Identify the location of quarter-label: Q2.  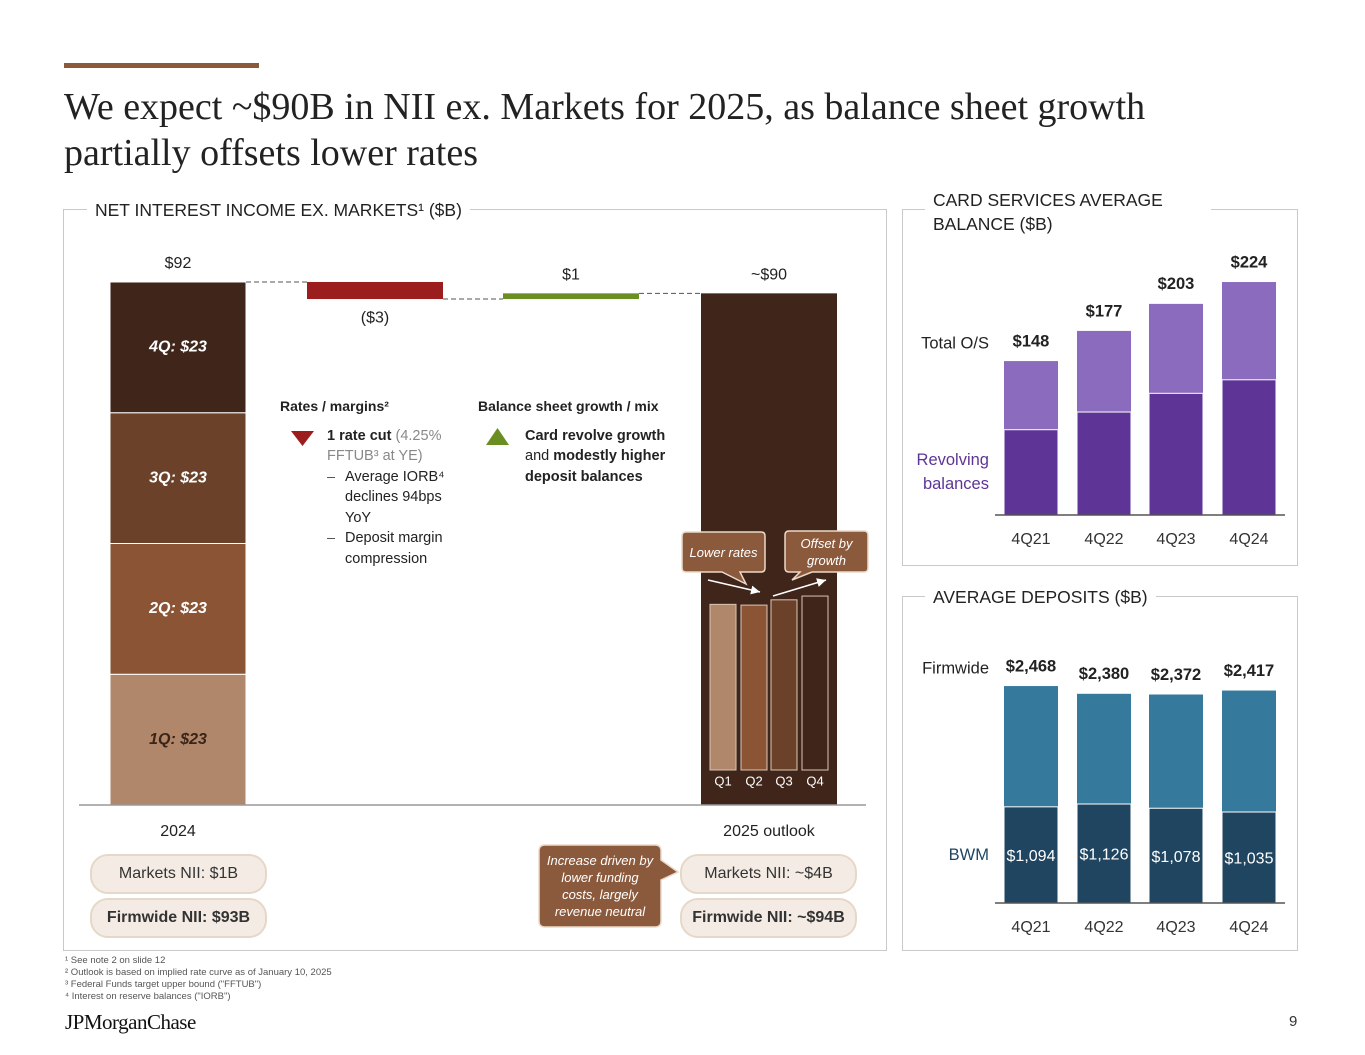
(753, 780).